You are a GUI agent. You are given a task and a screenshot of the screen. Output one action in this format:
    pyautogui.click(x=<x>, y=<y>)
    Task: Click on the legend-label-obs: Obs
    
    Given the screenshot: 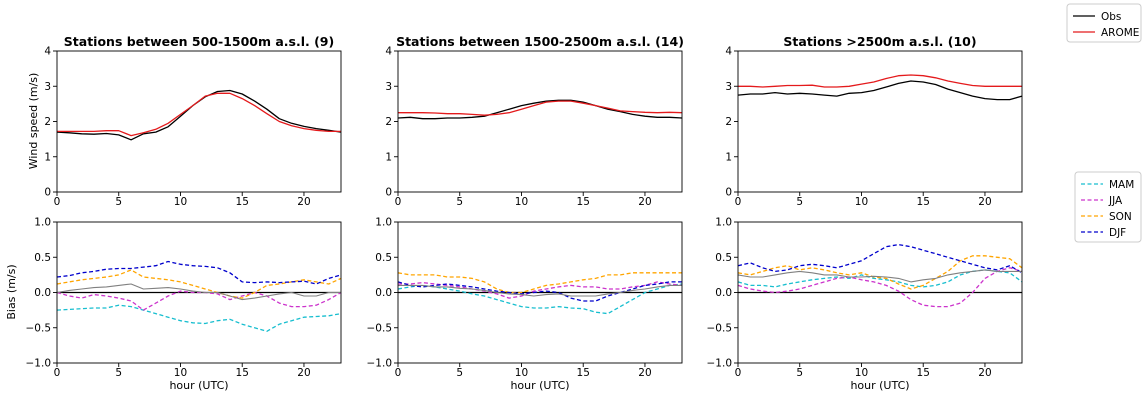 What is the action you would take?
    pyautogui.click(x=1111, y=17)
    